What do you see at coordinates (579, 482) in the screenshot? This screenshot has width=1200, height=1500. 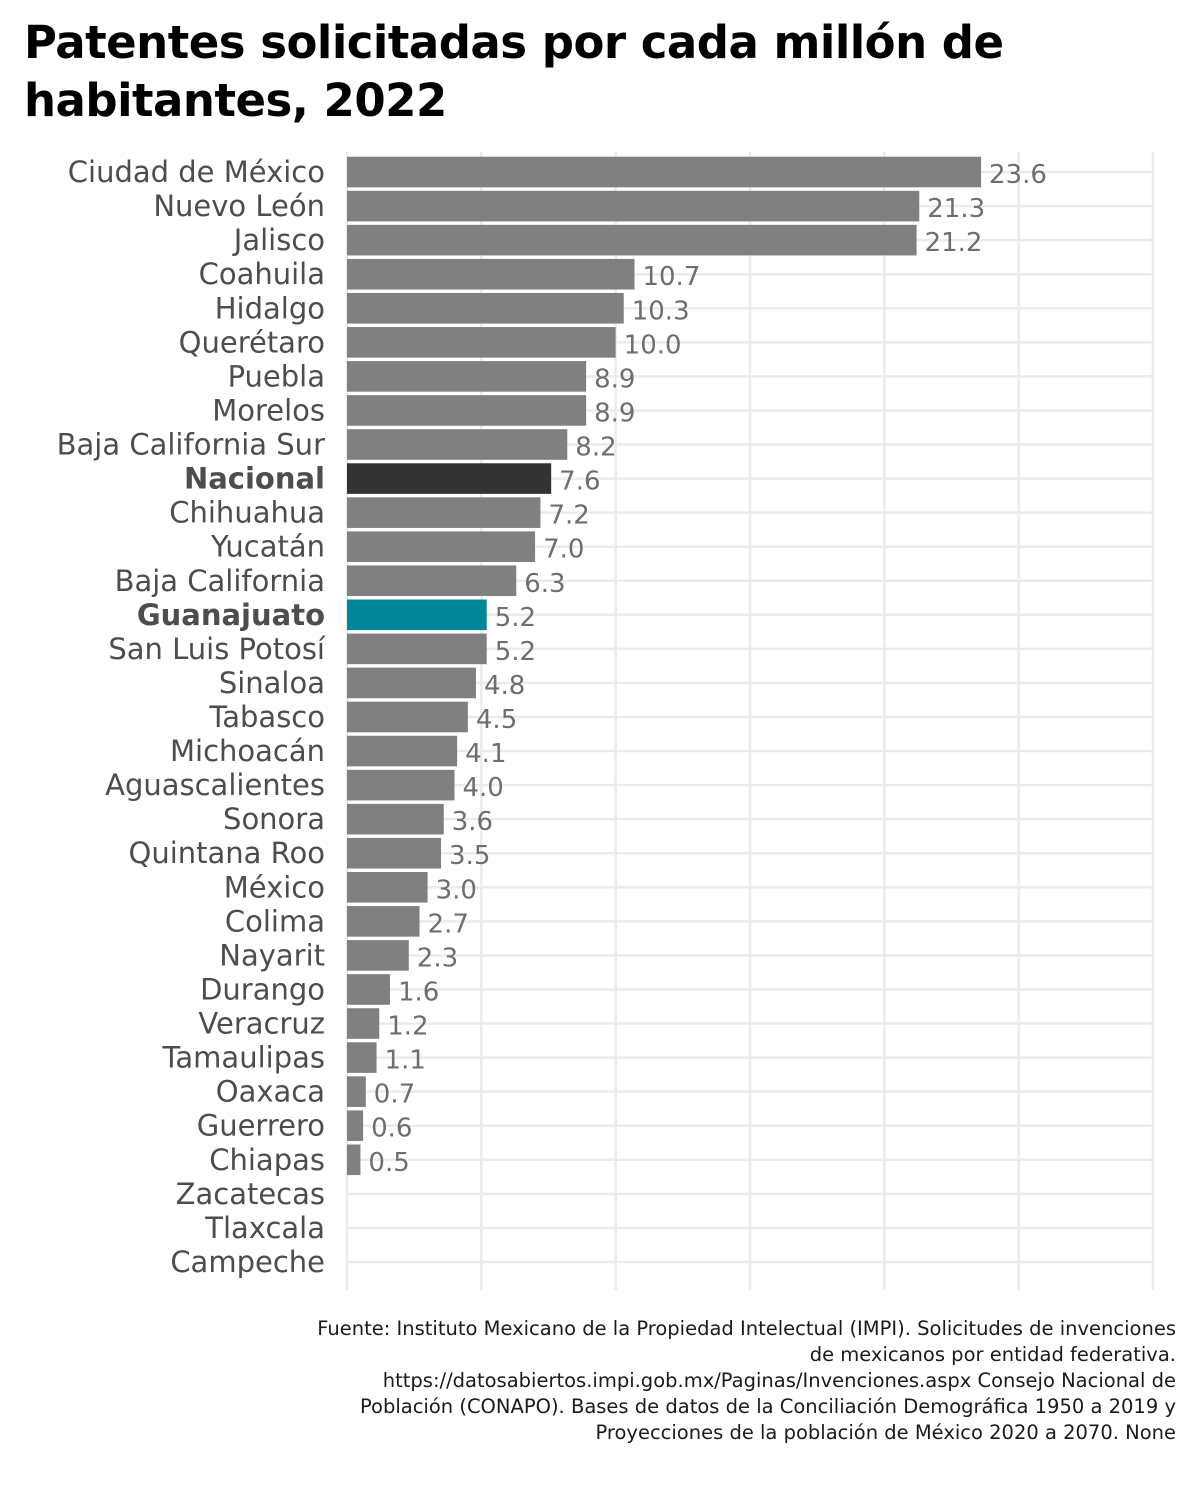 I see `value-label: 7.6` at bounding box center [579, 482].